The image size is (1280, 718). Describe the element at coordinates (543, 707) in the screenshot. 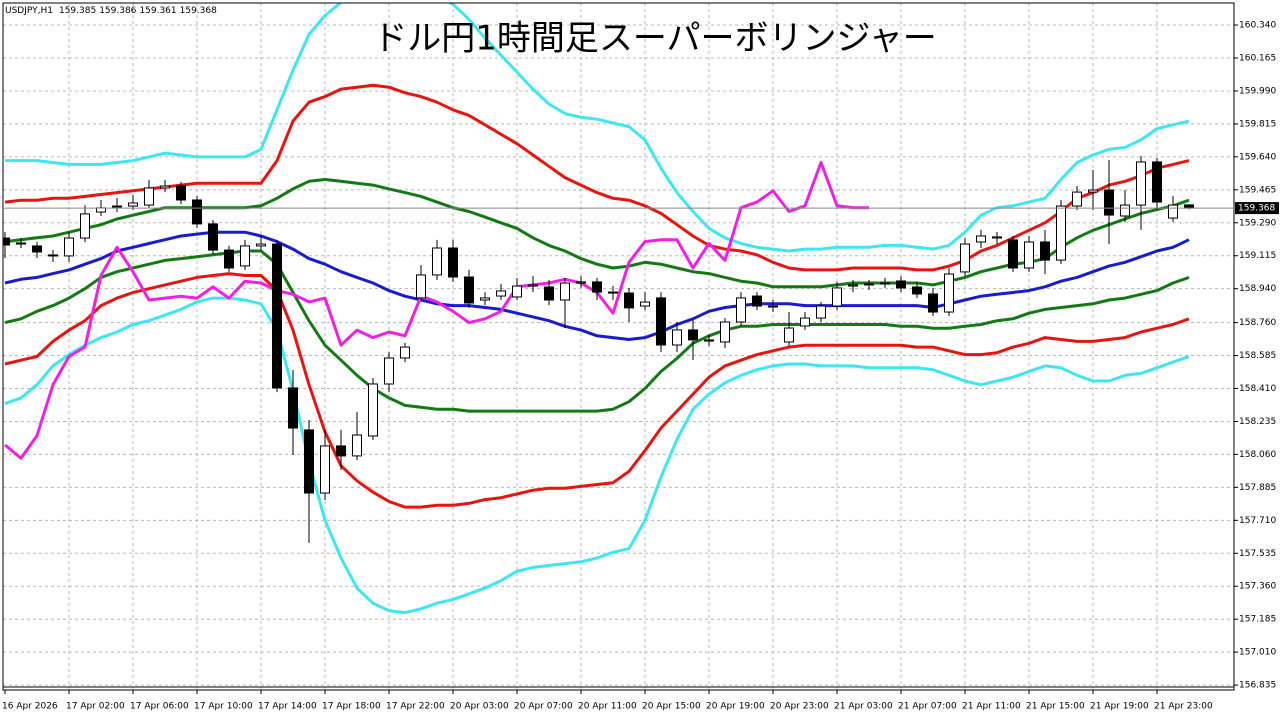

I see `x-tick-label: 20 Apr 07:00` at that location.